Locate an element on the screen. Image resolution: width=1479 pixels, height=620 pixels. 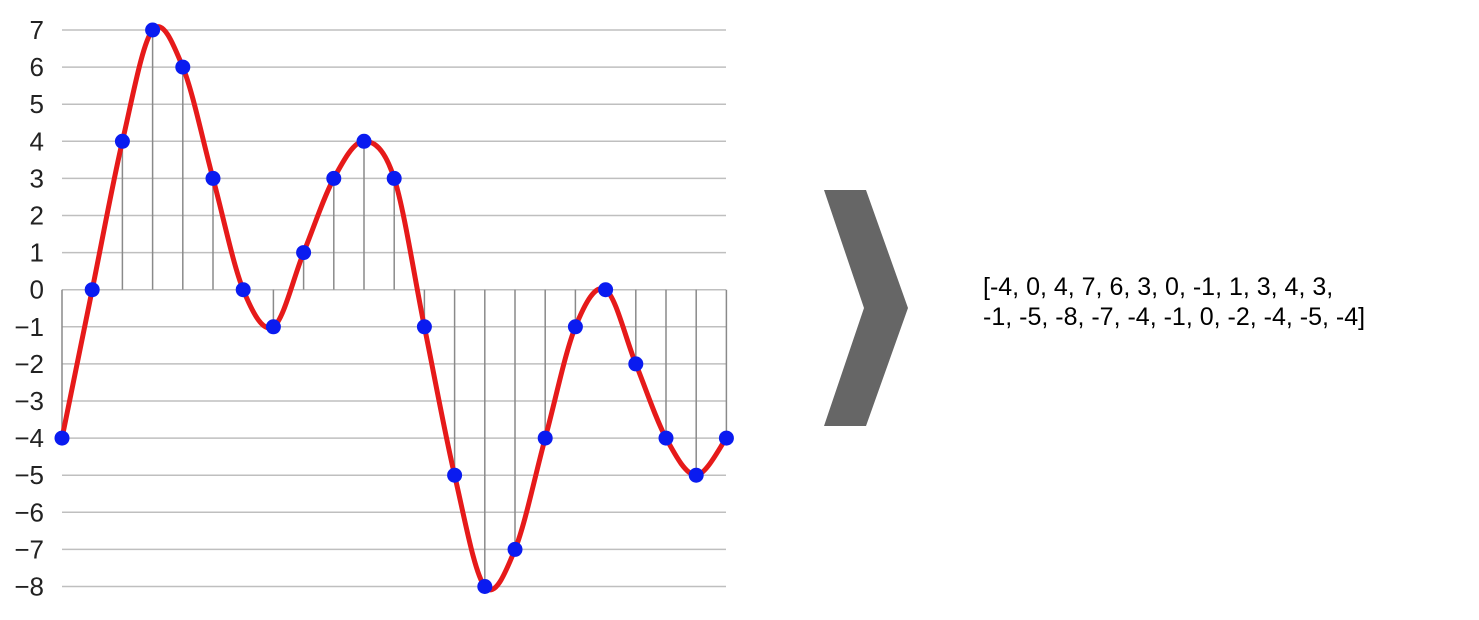
y-tick-label: 5 is located at coordinates (37, 104).